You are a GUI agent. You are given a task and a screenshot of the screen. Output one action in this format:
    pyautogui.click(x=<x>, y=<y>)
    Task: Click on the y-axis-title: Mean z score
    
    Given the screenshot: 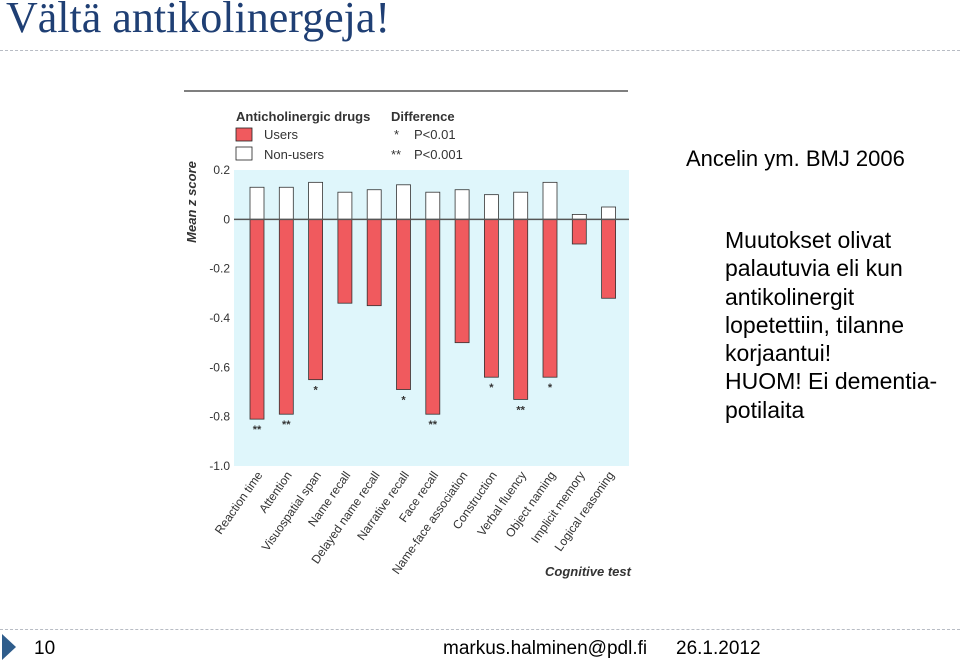 What is the action you would take?
    pyautogui.click(x=191, y=202)
    